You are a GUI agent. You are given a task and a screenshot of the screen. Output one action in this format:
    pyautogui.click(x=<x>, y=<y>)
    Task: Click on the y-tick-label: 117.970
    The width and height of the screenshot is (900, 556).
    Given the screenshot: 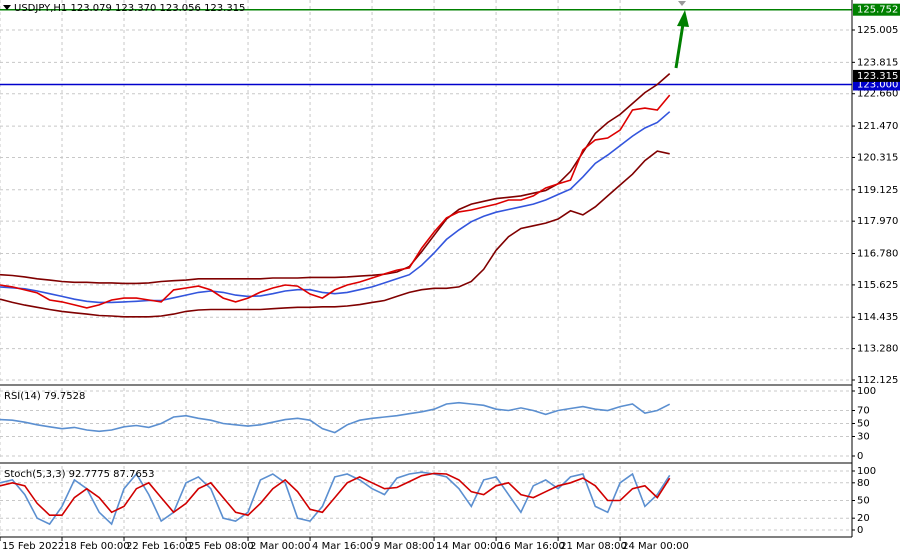 What is the action you would take?
    pyautogui.click(x=877, y=221)
    